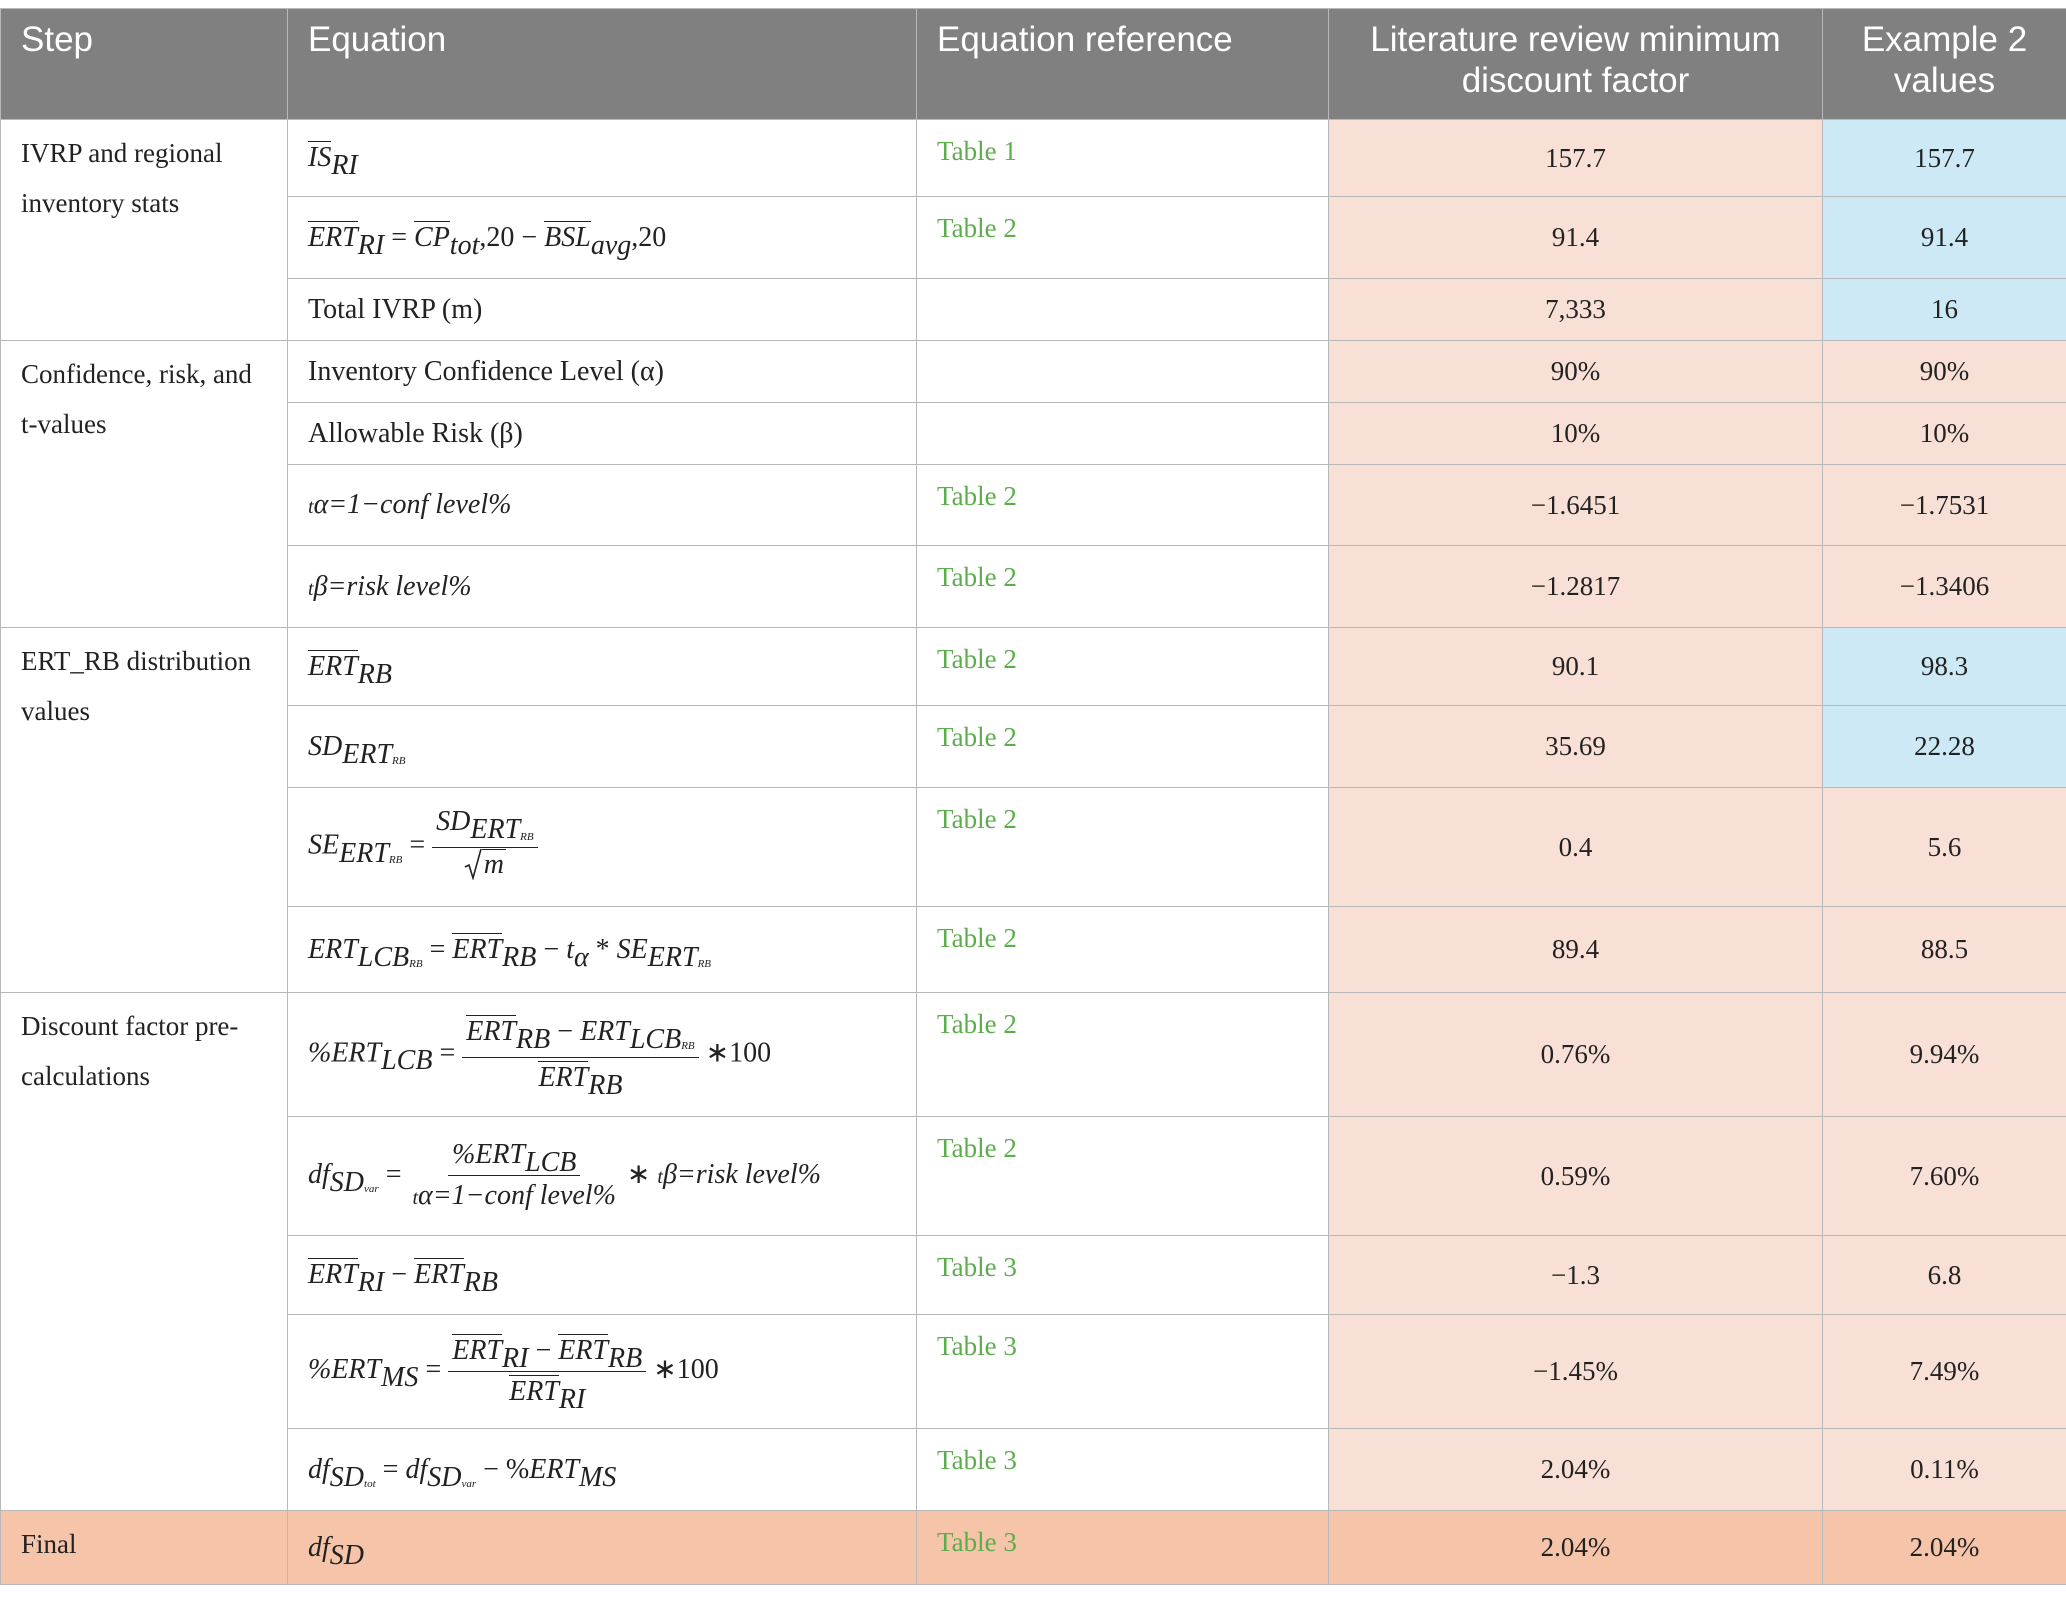 This screenshot has width=2066, height=1602. Describe the element at coordinates (1944, 64) in the screenshot. I see `header-cell: Example 2 values` at that location.